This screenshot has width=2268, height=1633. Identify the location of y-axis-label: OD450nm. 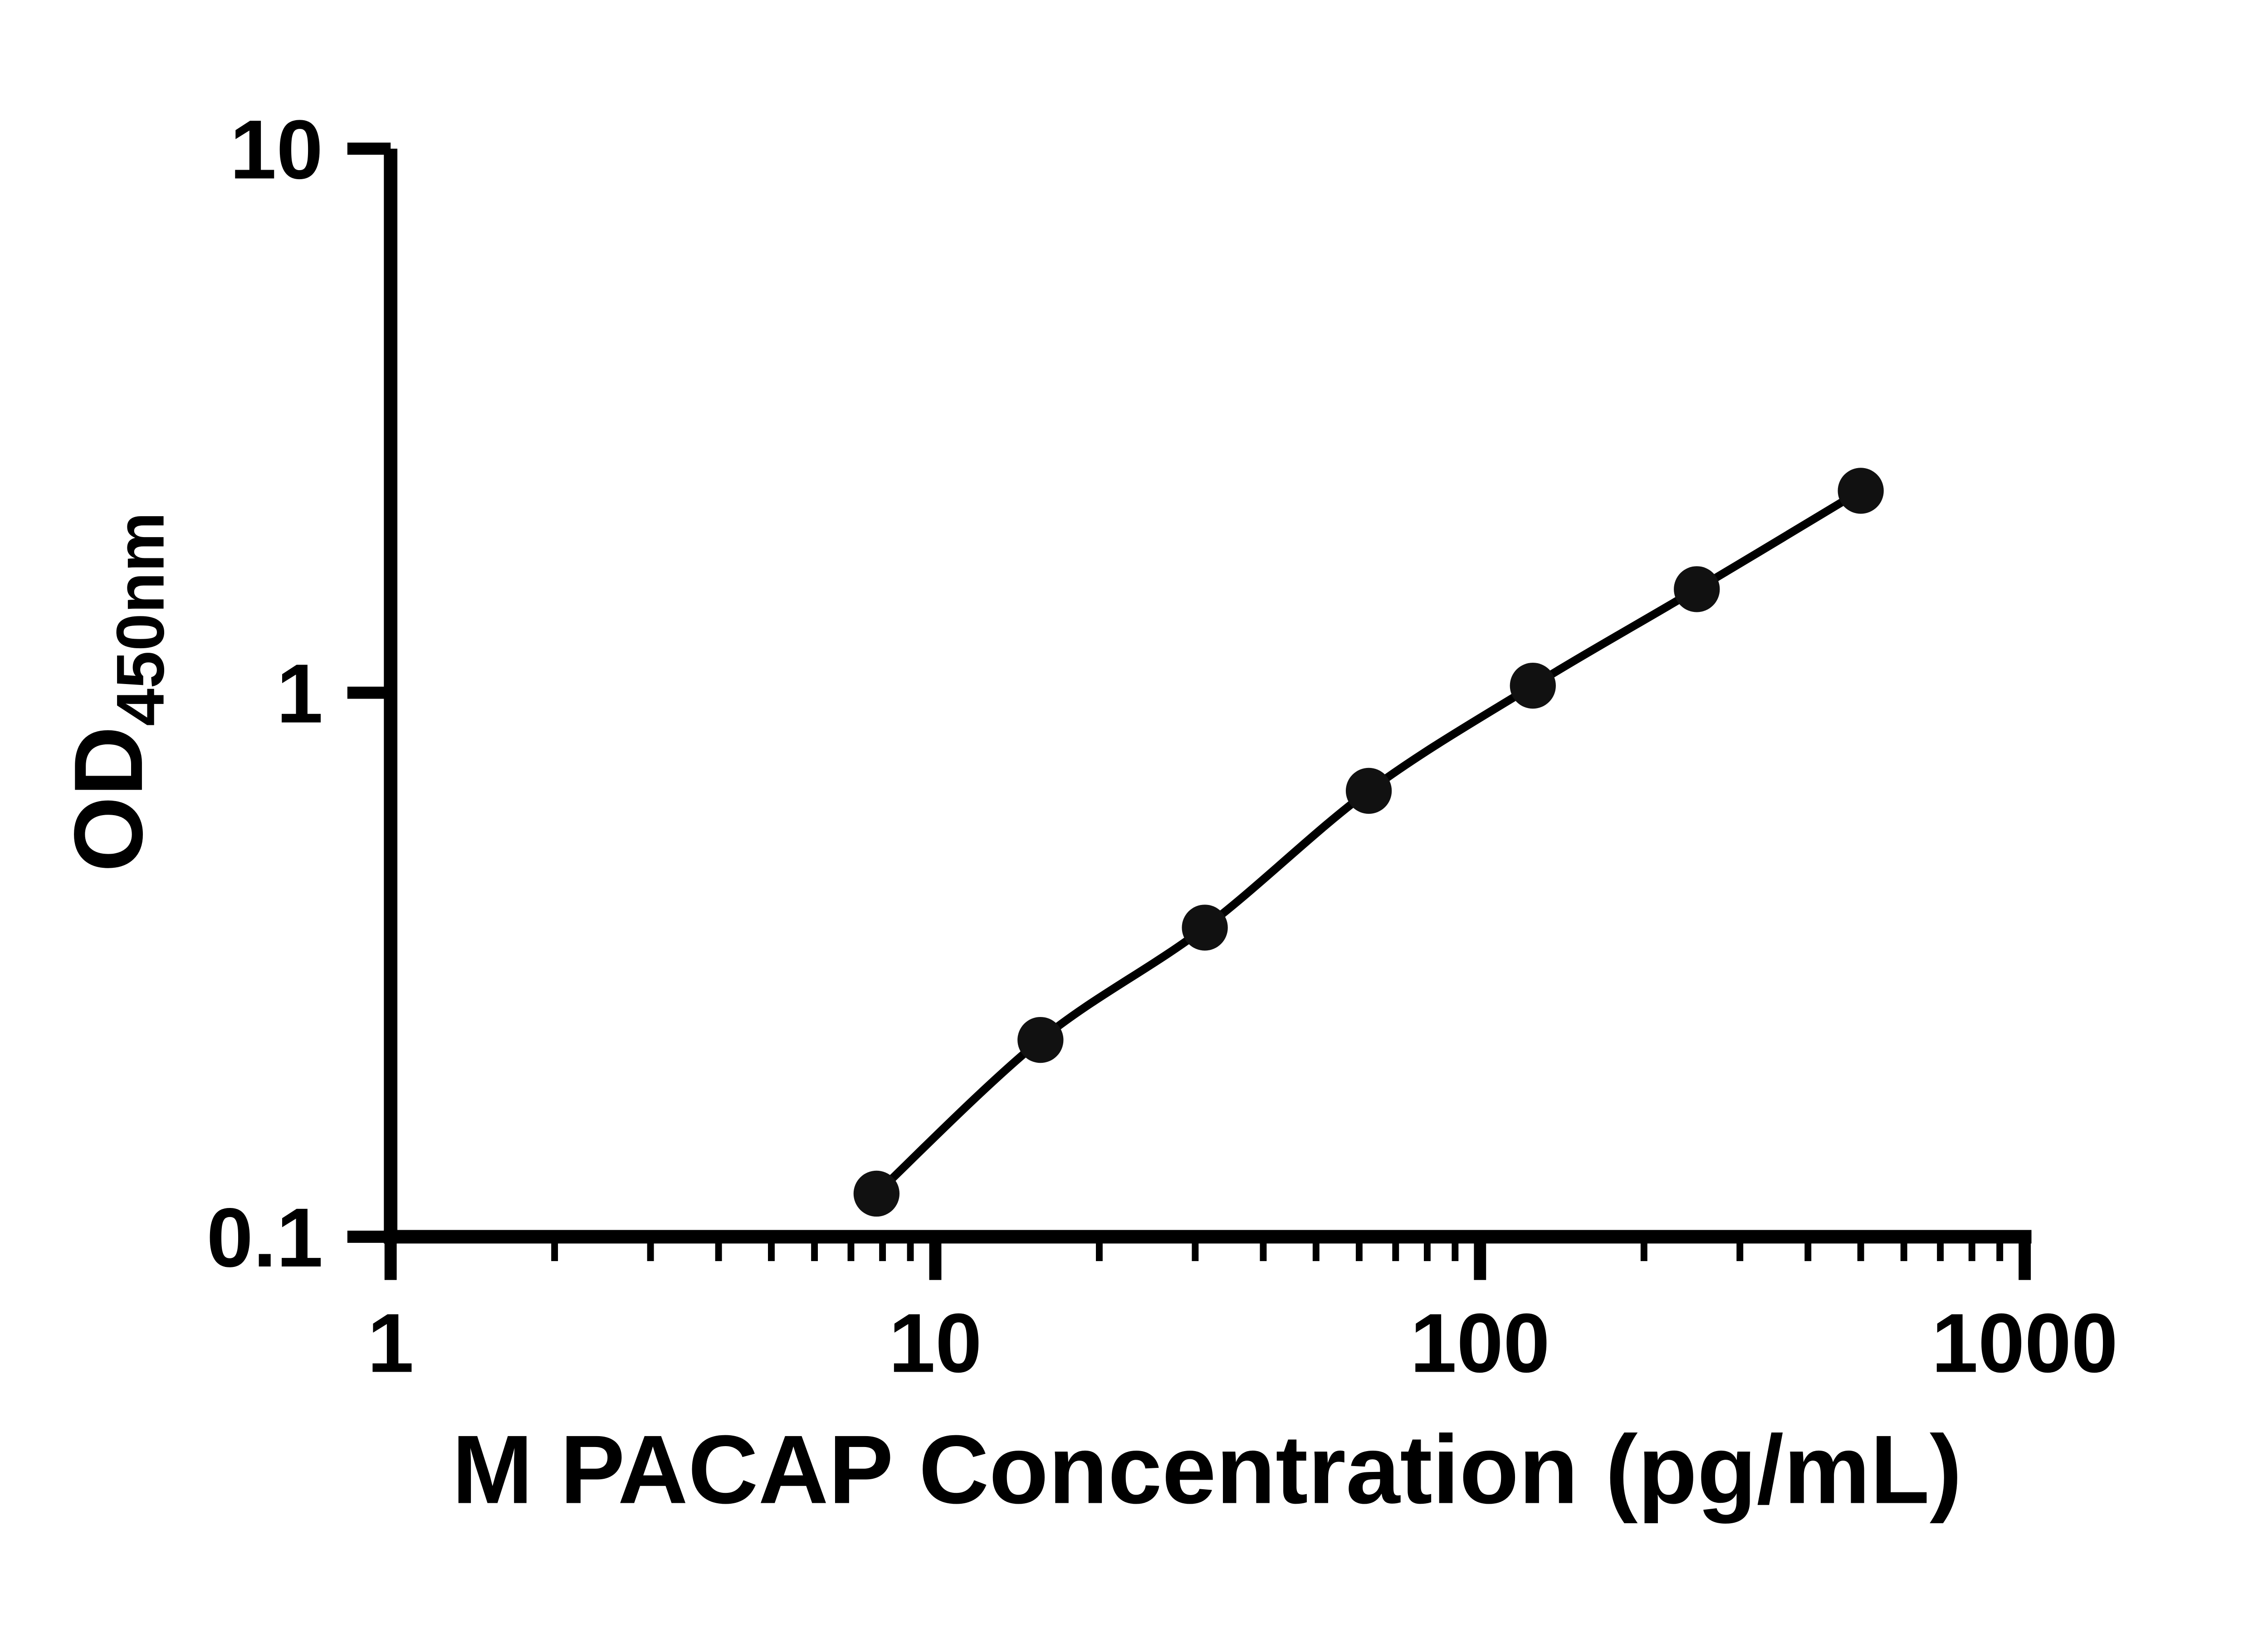
(116, 692).